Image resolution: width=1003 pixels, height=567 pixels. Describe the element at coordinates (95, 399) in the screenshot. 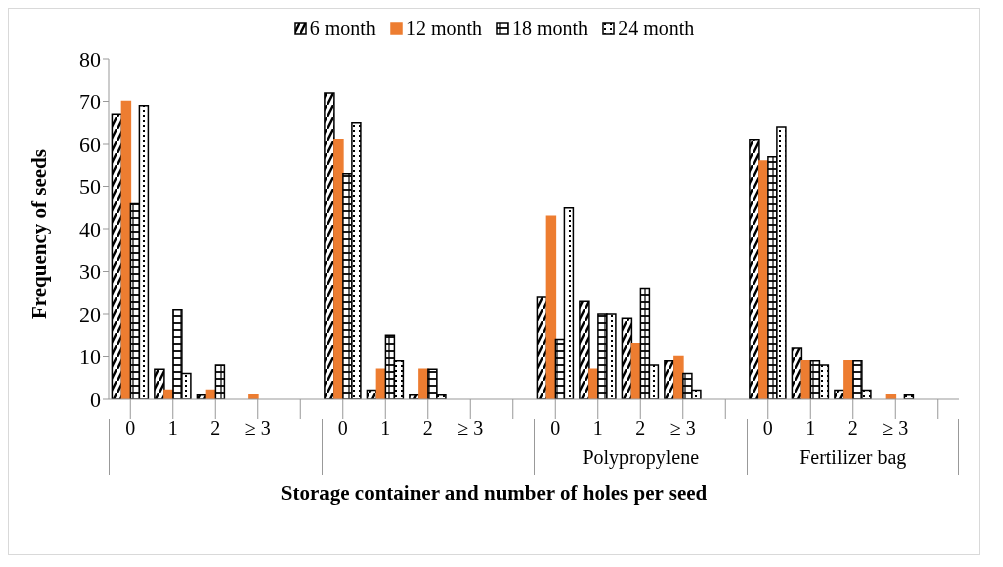

I see `y-tick-label: 0` at that location.